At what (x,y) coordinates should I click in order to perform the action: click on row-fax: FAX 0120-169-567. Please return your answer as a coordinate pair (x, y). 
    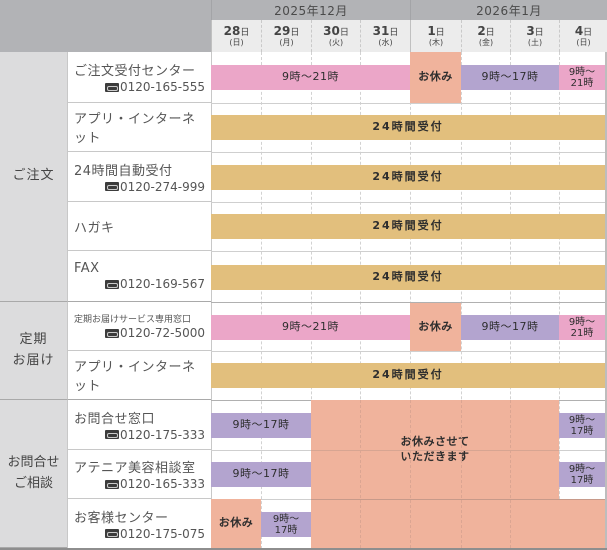
    Looking at the image, I should click on (139, 276).